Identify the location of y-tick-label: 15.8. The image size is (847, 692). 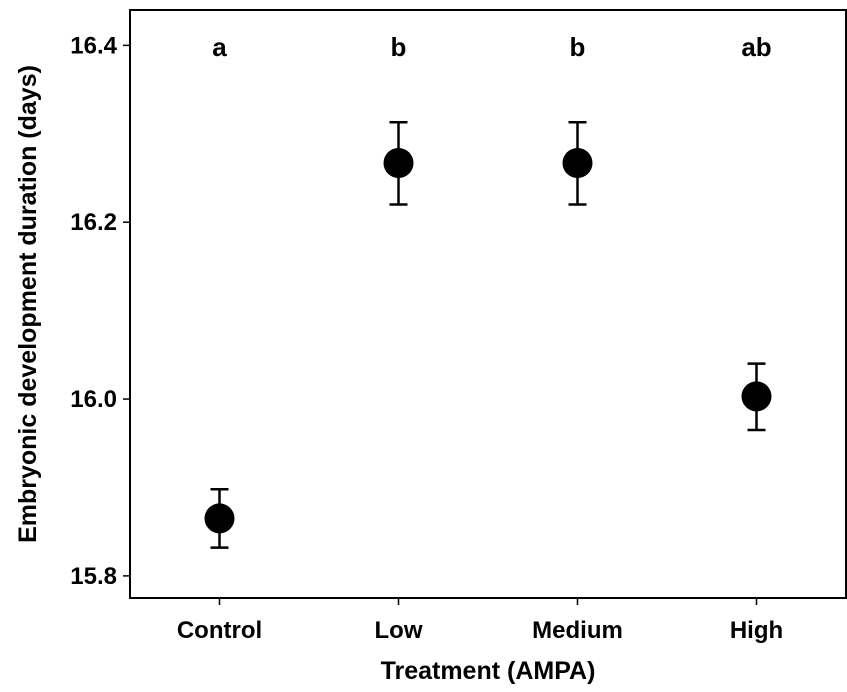
(93, 576).